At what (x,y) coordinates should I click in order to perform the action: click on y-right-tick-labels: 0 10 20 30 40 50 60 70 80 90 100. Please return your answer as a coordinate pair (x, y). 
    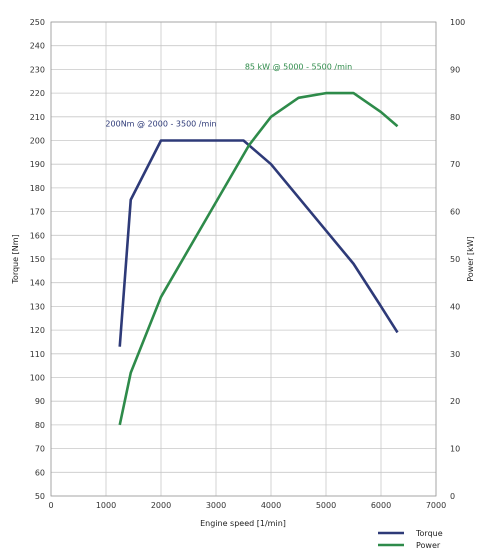
    Looking at the image, I should click on (457, 259).